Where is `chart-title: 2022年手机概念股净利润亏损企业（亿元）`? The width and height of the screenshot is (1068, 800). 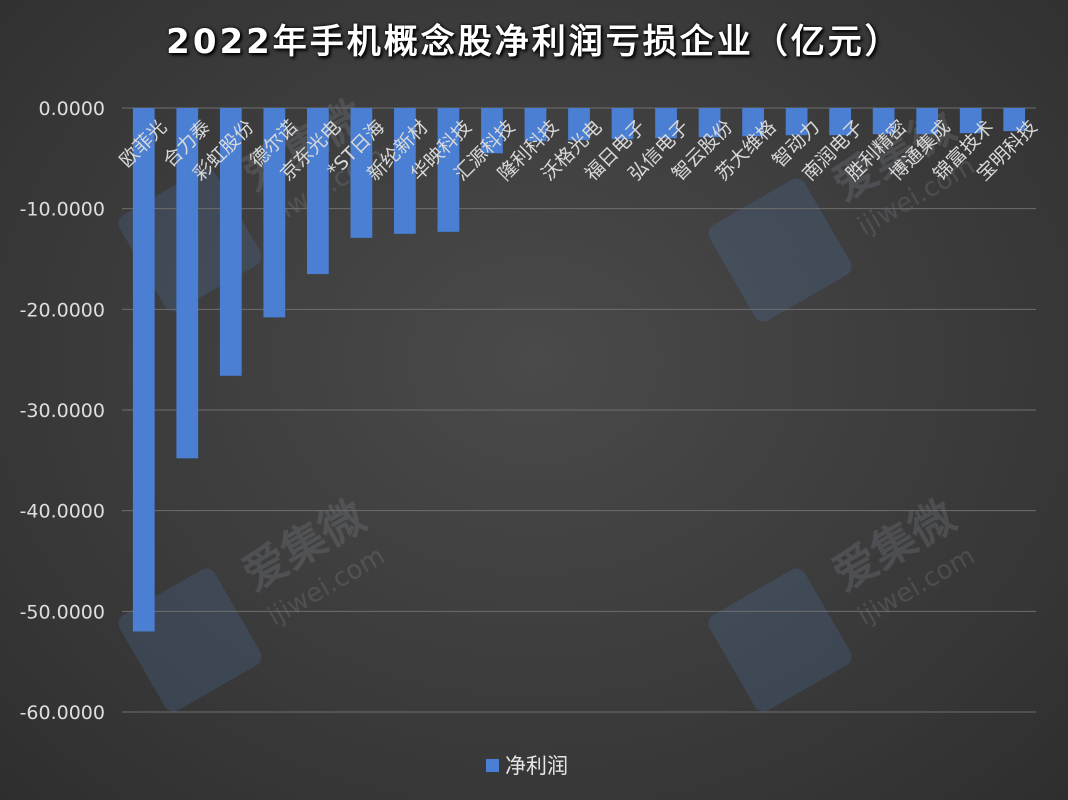 chart-title: 2022年手机概念股净利润亏损企业（亿元） is located at coordinates (534, 42).